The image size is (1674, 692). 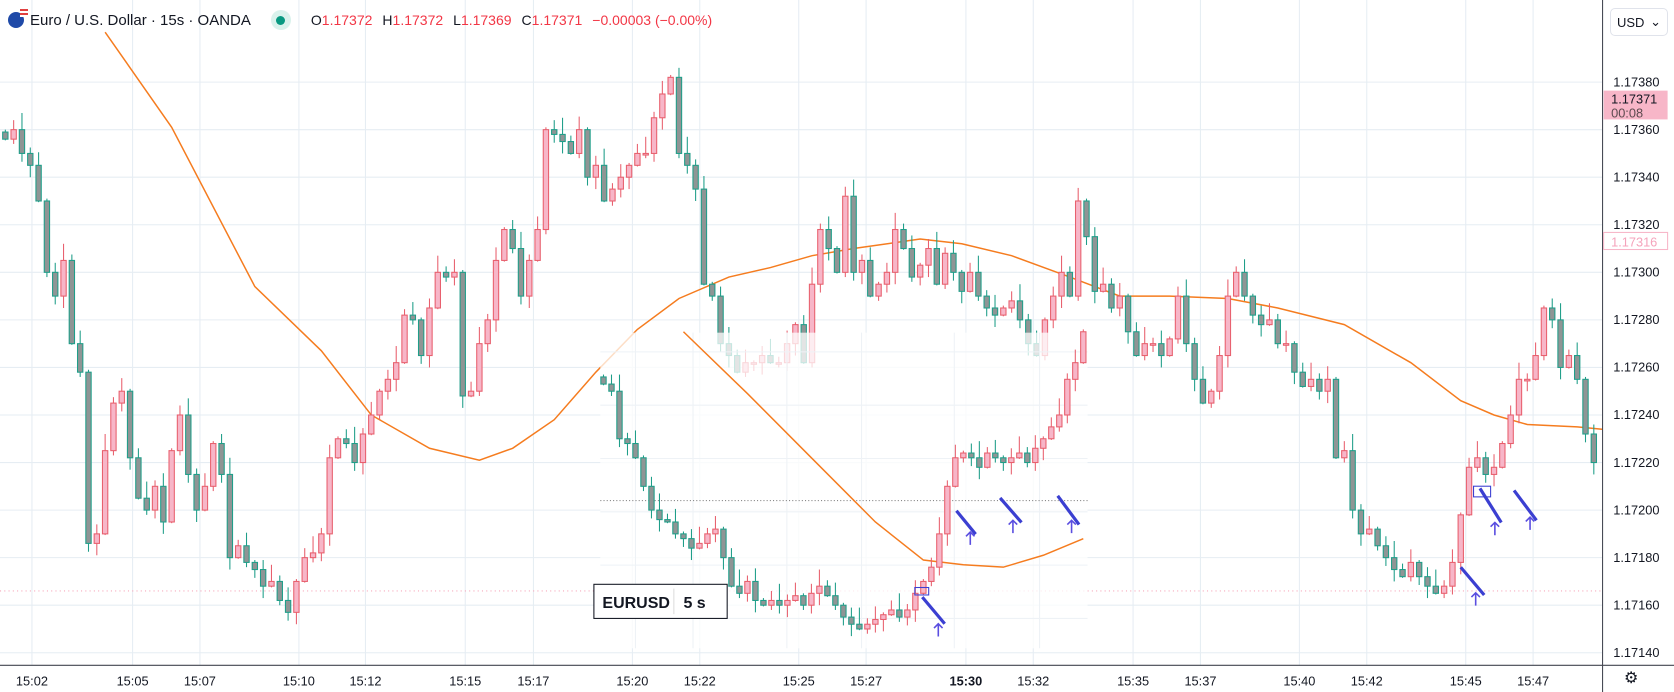 I want to click on inset-legend: EURUSD 5 s, so click(x=660, y=601).